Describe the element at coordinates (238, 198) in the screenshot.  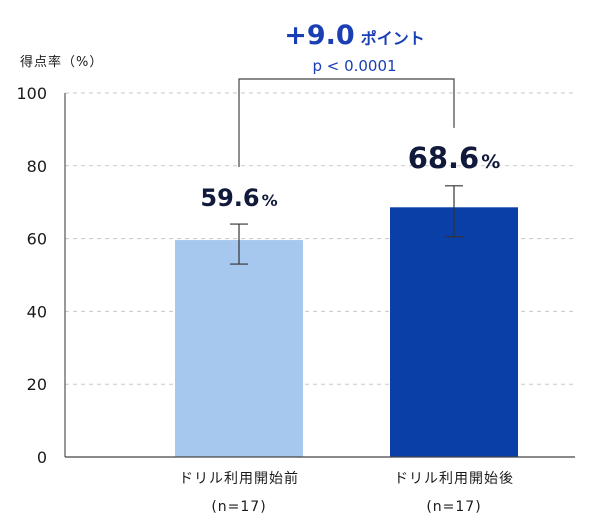
I see `value-label: 59.6%` at that location.